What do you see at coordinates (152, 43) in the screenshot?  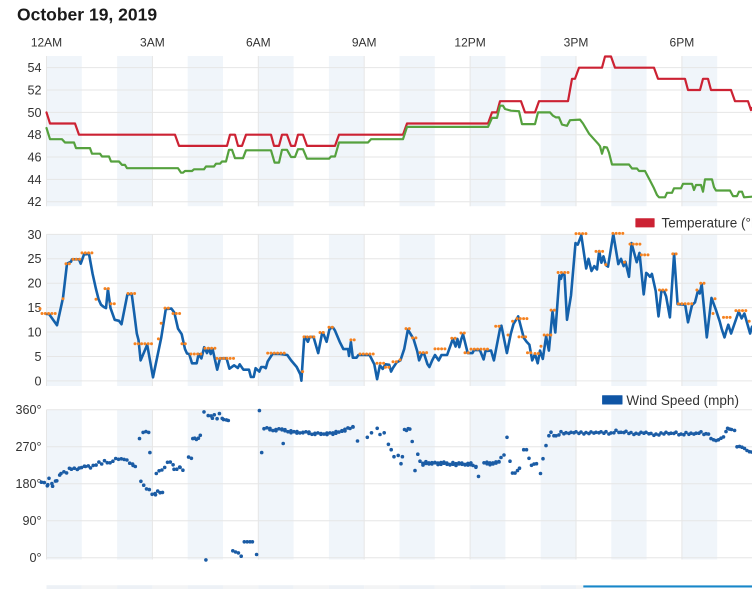 I see `svg-text: 3AM` at bounding box center [152, 43].